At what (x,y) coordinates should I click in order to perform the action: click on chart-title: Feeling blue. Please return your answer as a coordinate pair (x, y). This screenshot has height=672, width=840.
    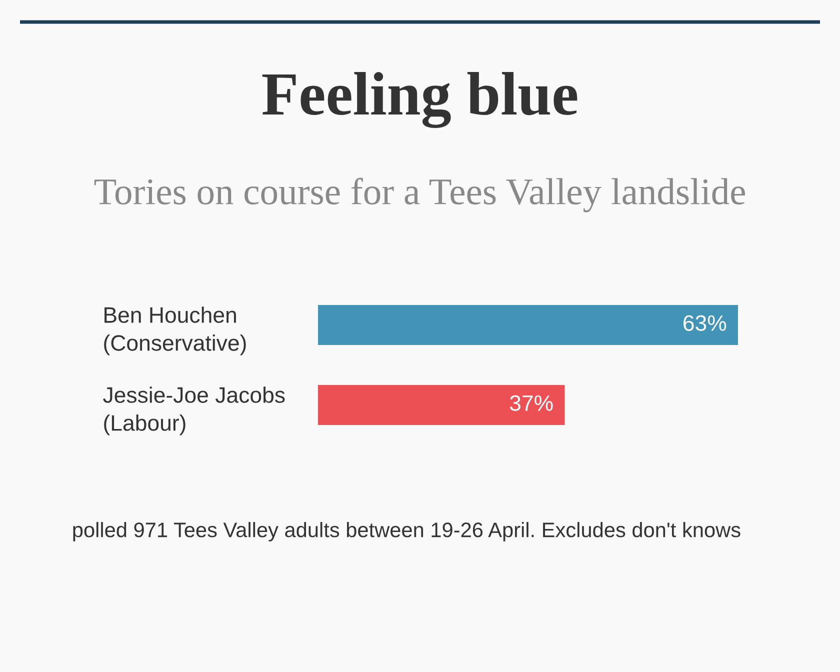
    Looking at the image, I should click on (420, 100).